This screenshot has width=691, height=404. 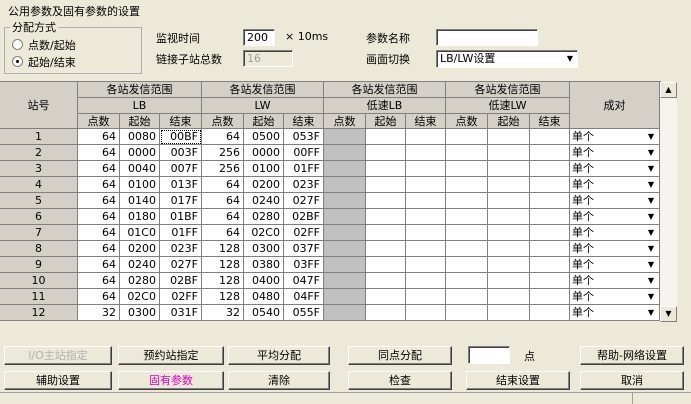 What do you see at coordinates (181, 169) in the screenshot?
I see `table-cell: 007F` at bounding box center [181, 169].